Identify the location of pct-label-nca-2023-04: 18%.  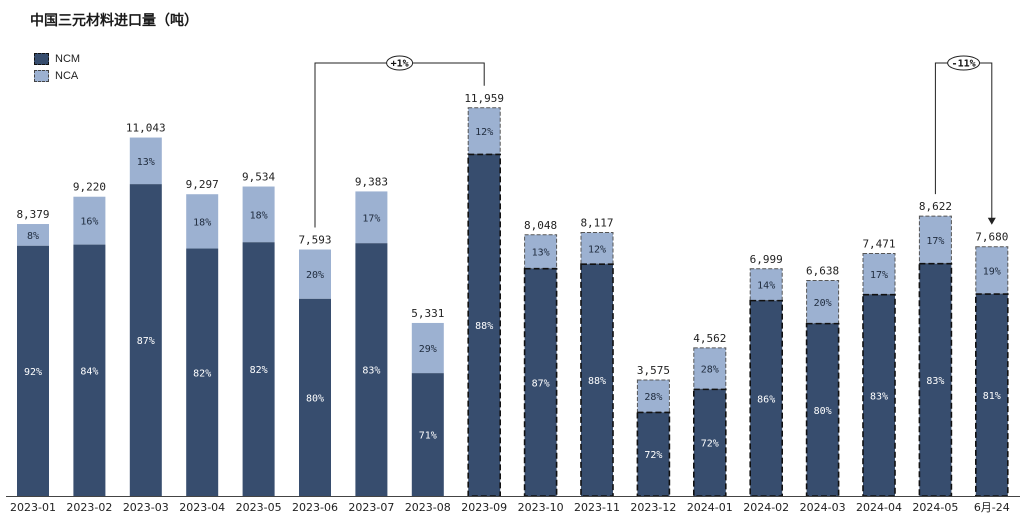
(202, 222).